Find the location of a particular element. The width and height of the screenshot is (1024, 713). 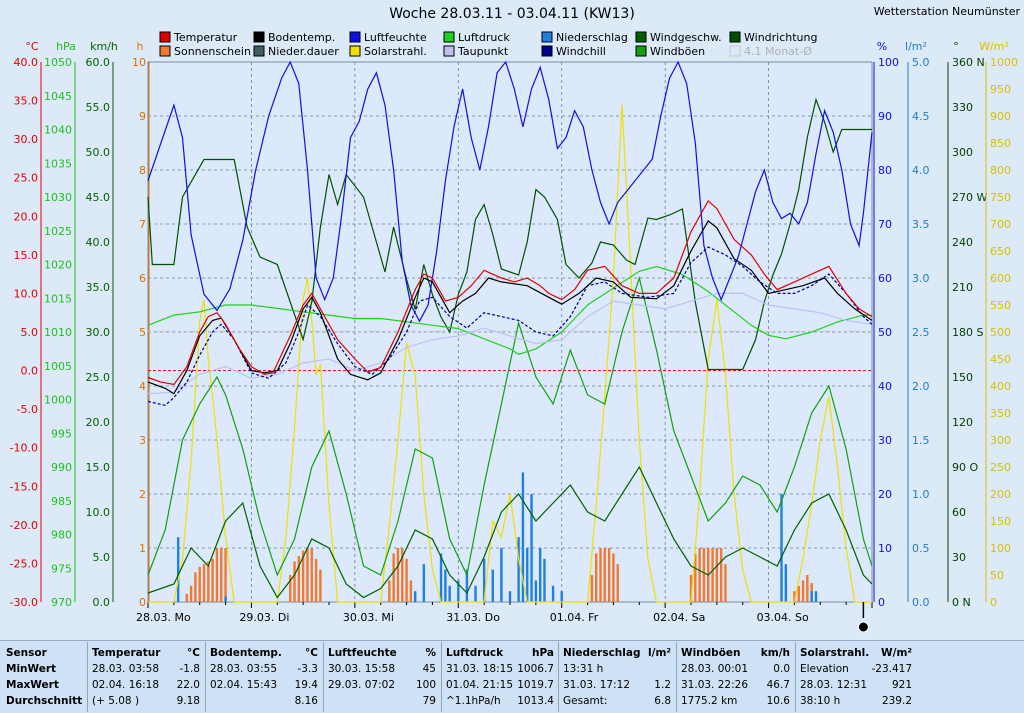

stats-col-unit: l/m² is located at coordinates (659, 653).